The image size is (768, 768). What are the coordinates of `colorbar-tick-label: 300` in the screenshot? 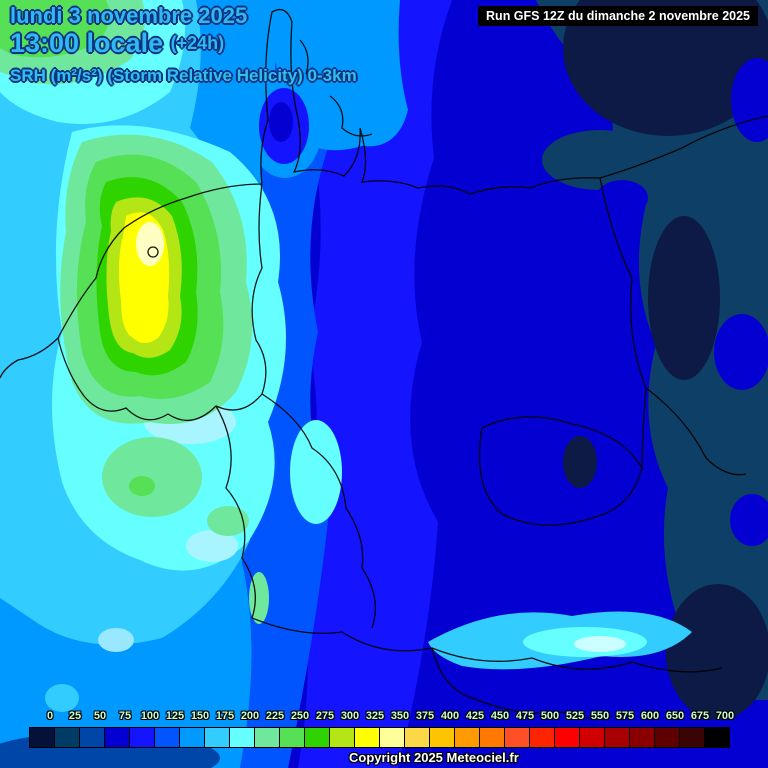 It's located at (350, 716).